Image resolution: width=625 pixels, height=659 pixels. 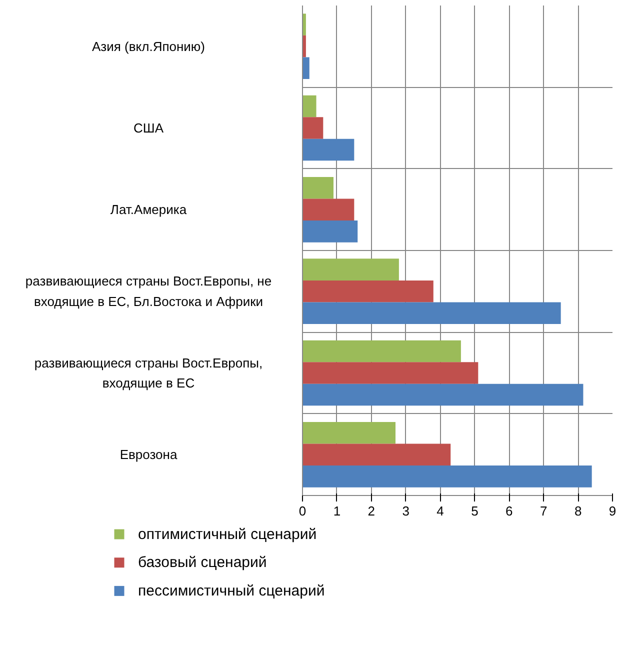 What do you see at coordinates (474, 511) in the screenshot?
I see `x-tick-label: 5` at bounding box center [474, 511].